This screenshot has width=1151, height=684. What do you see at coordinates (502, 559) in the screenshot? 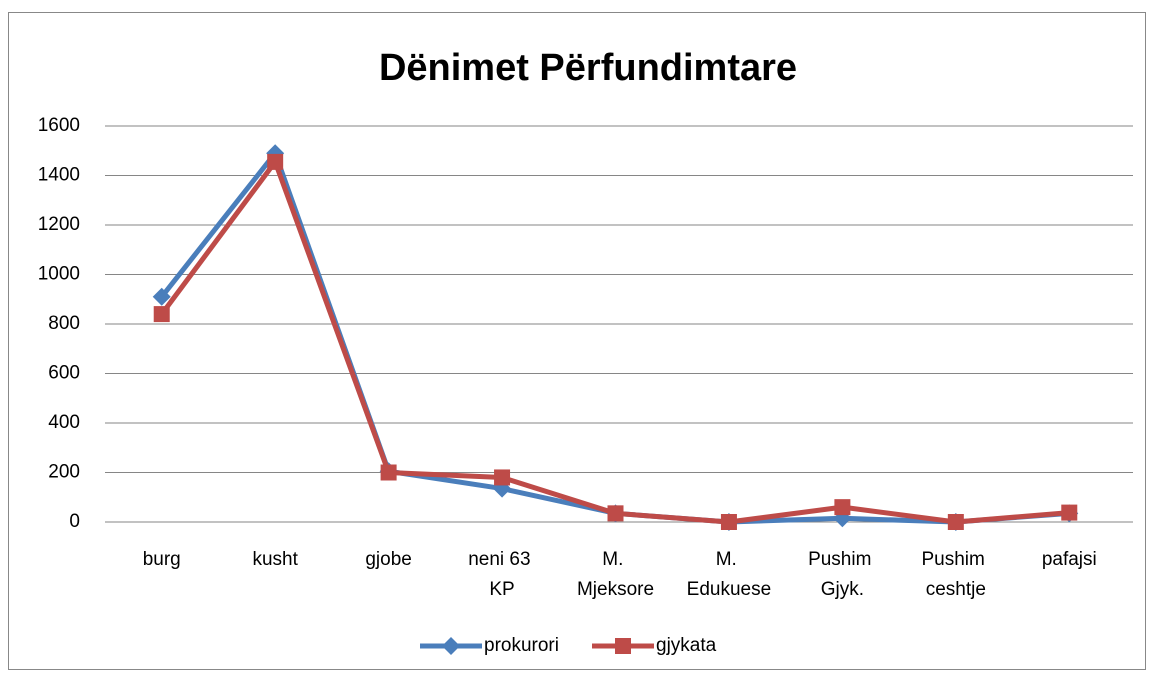
I see `x-tick-line: neni 63` at bounding box center [502, 559].